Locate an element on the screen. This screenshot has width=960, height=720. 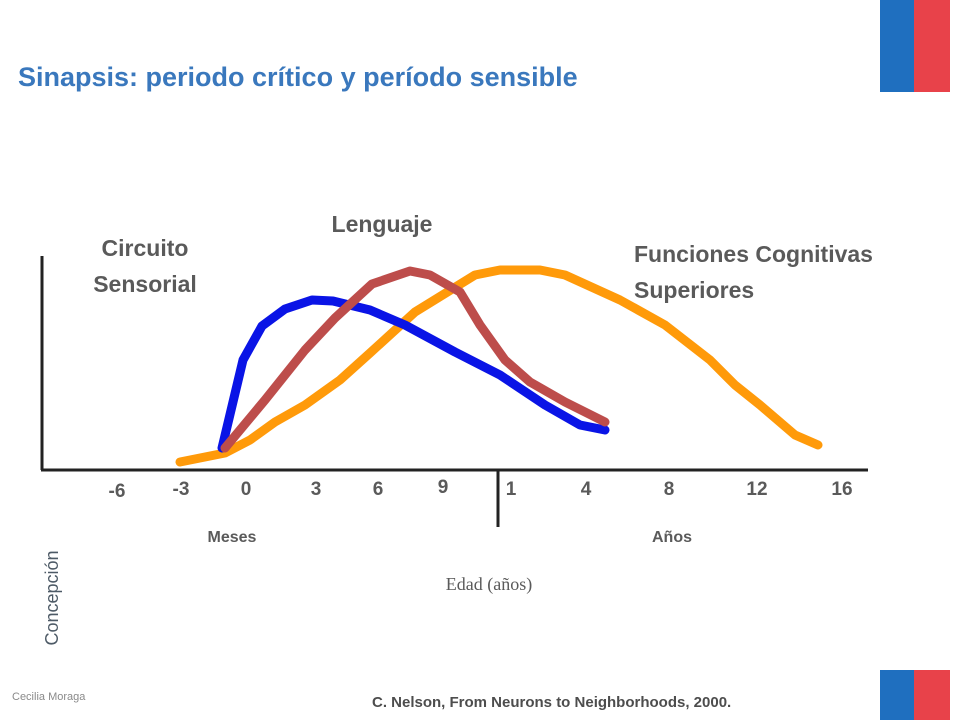
months-label: Meses is located at coordinates (232, 537).